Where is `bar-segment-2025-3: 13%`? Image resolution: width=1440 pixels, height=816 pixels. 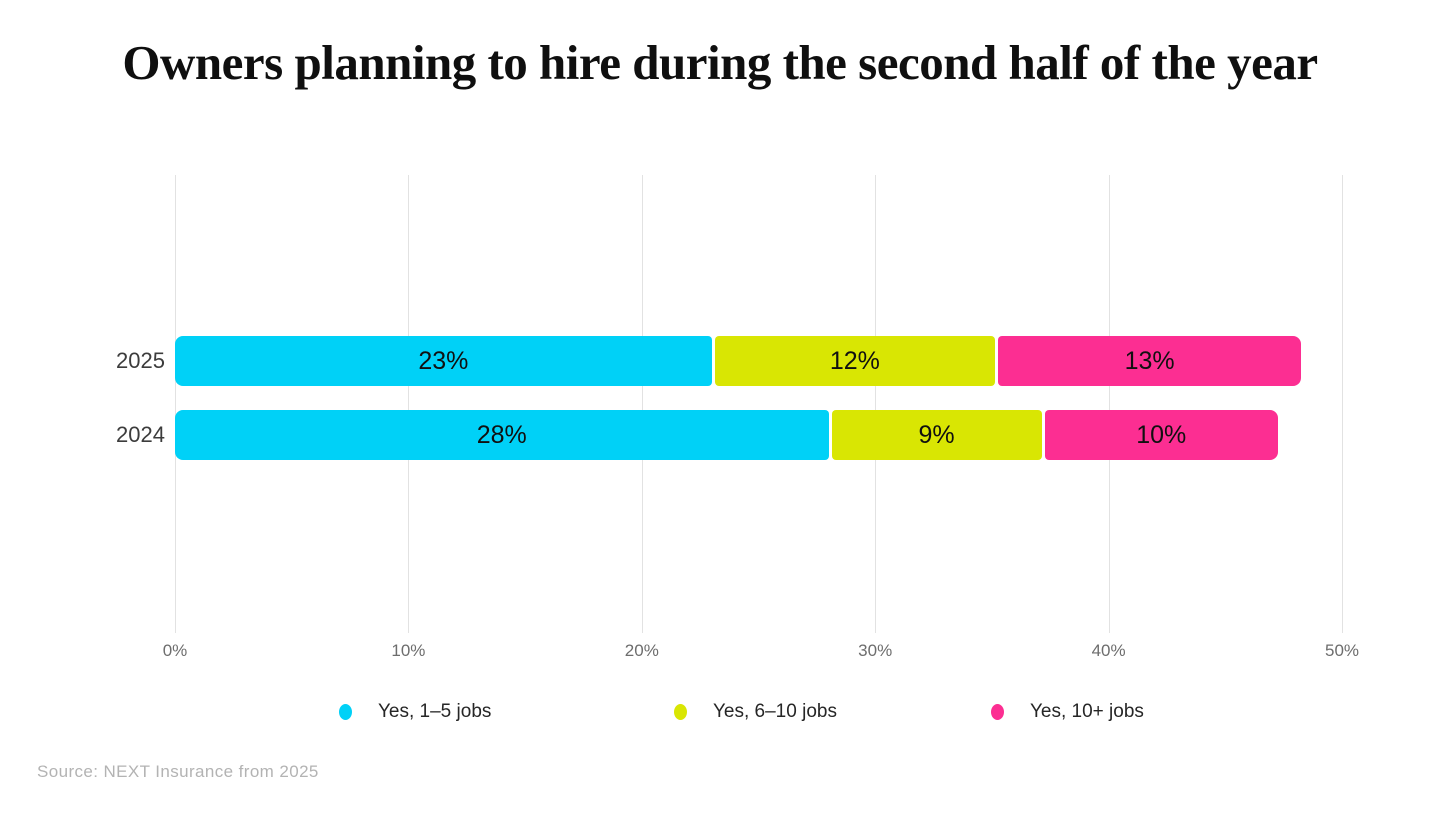 bar-segment-2025-3: 13% is located at coordinates (1149, 361).